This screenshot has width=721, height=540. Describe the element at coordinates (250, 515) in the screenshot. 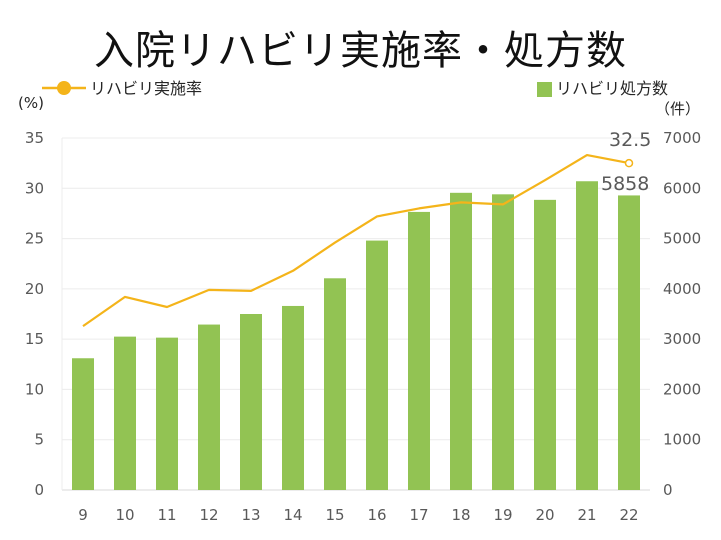

I see `x-axis-tick-label: 13` at that location.